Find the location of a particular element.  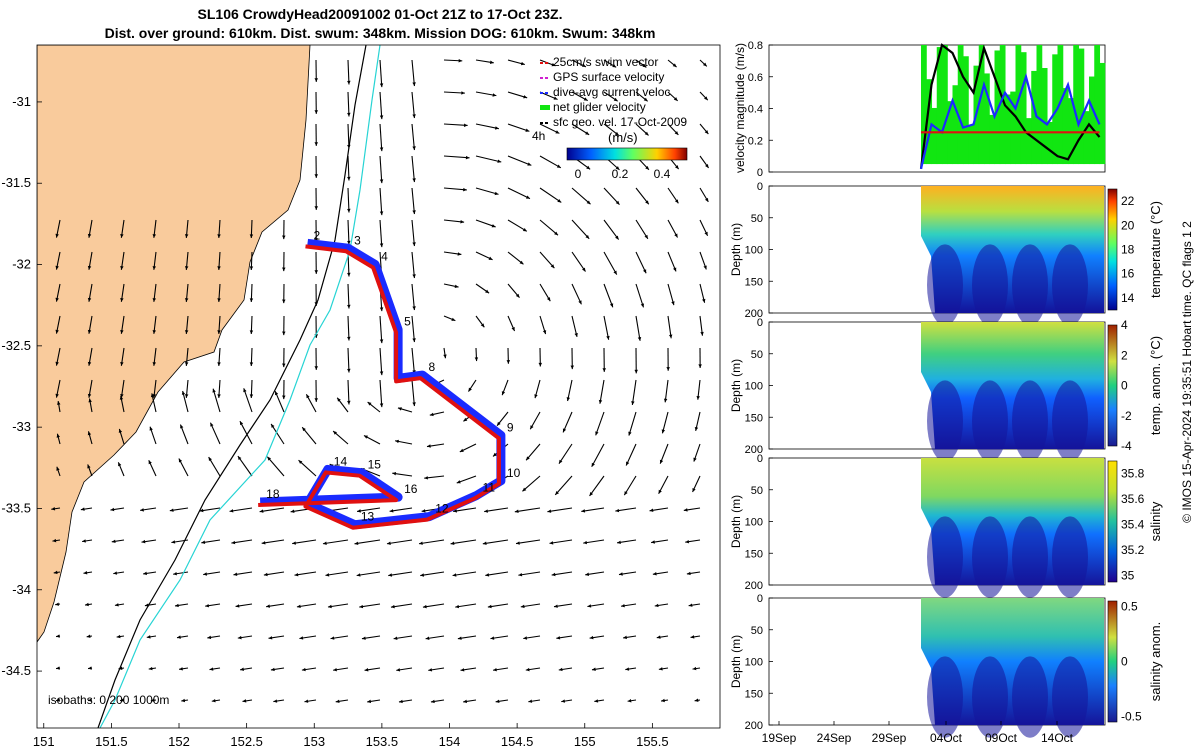

velocity-ylabel: velocity magnitude (m/s) is located at coordinates (740, 108).